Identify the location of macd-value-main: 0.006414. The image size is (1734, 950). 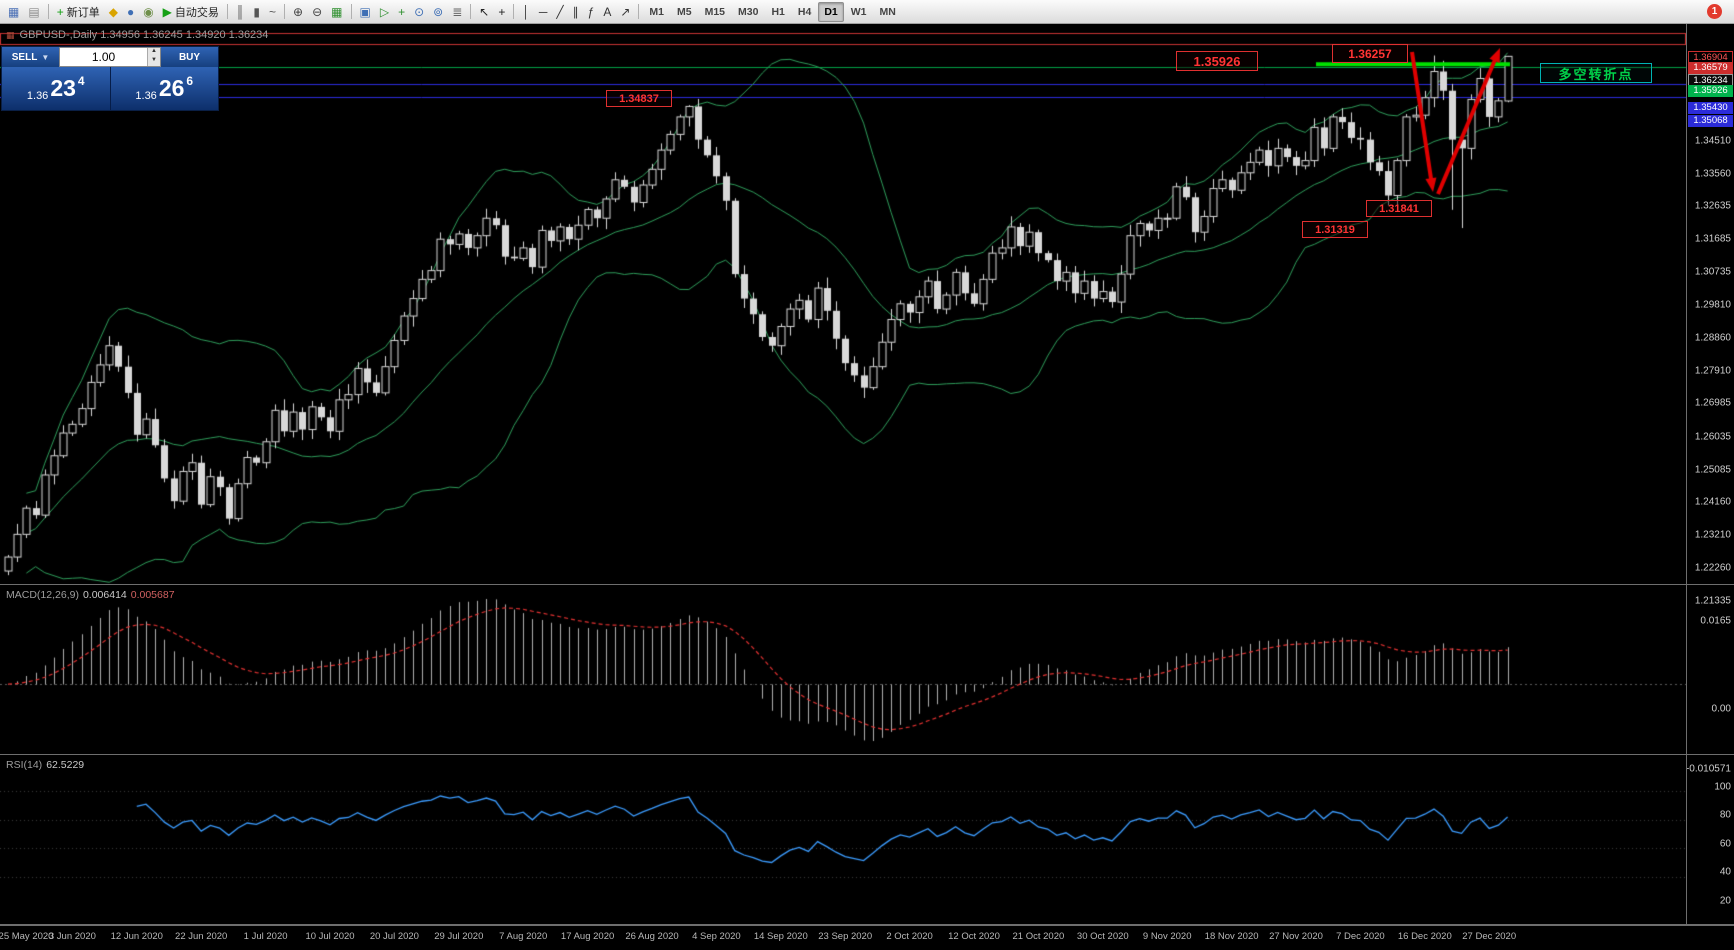
(104, 595).